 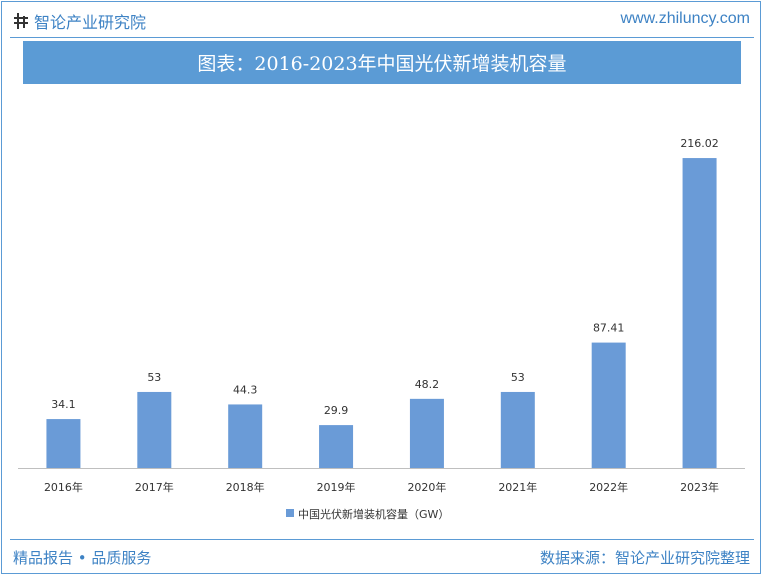 What do you see at coordinates (21, 21) in the screenshot?
I see `brand-logo-icon` at bounding box center [21, 21].